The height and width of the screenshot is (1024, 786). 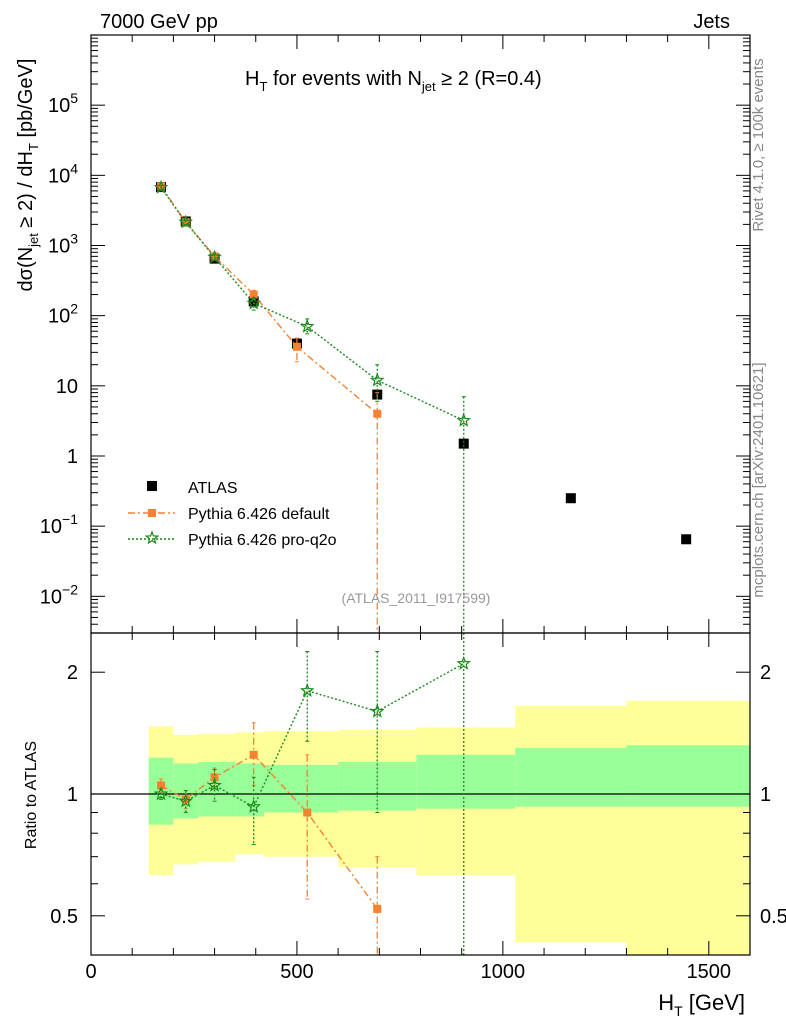 I want to click on legend-proq2o-marker, so click(x=152, y=537).